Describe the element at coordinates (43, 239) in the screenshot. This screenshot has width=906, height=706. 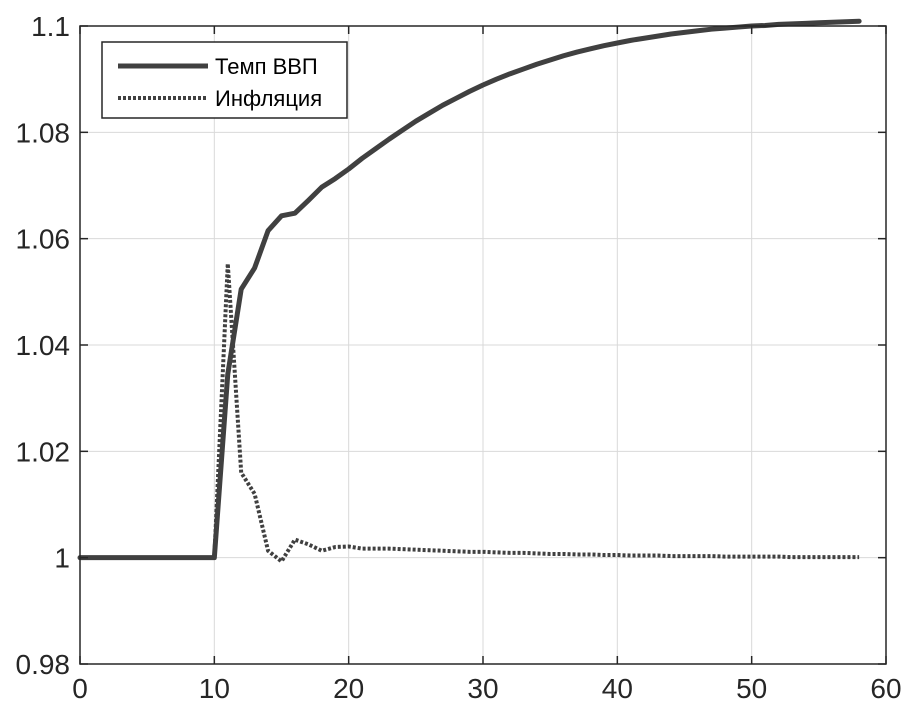
I see `y-tick-label: 1.06` at that location.